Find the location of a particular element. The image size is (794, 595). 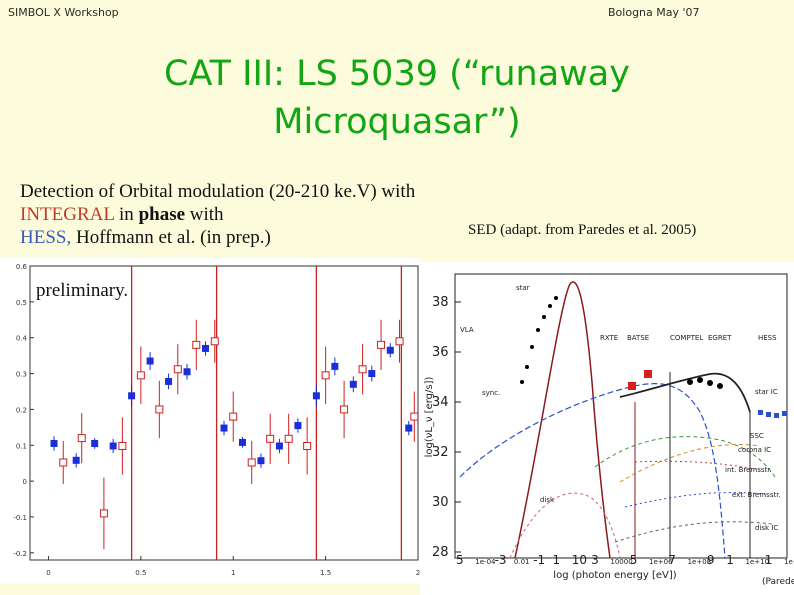

x-tick-label: 0.5 is located at coordinates (140, 573).